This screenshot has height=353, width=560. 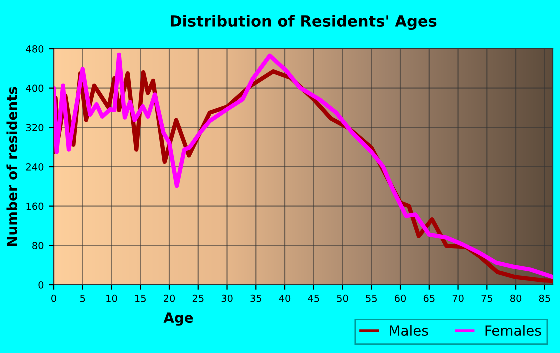 What do you see at coordinates (35, 88) in the screenshot?
I see `y-tick-label: 400` at bounding box center [35, 88].